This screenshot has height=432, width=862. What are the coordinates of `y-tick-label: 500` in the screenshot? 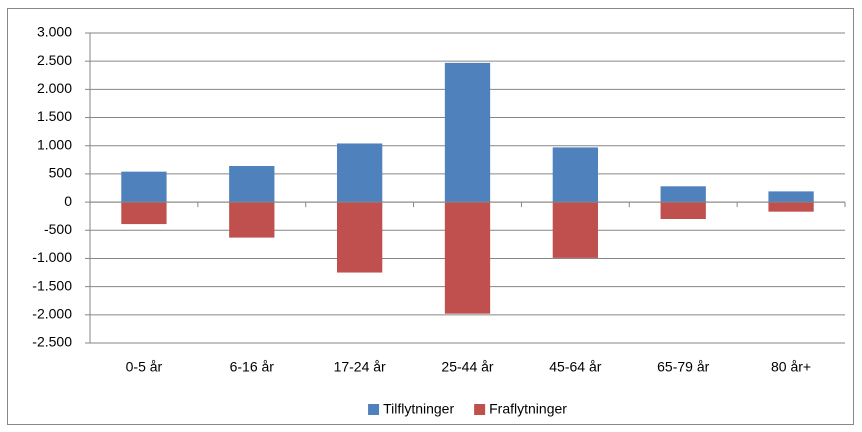 It's located at (61, 173).